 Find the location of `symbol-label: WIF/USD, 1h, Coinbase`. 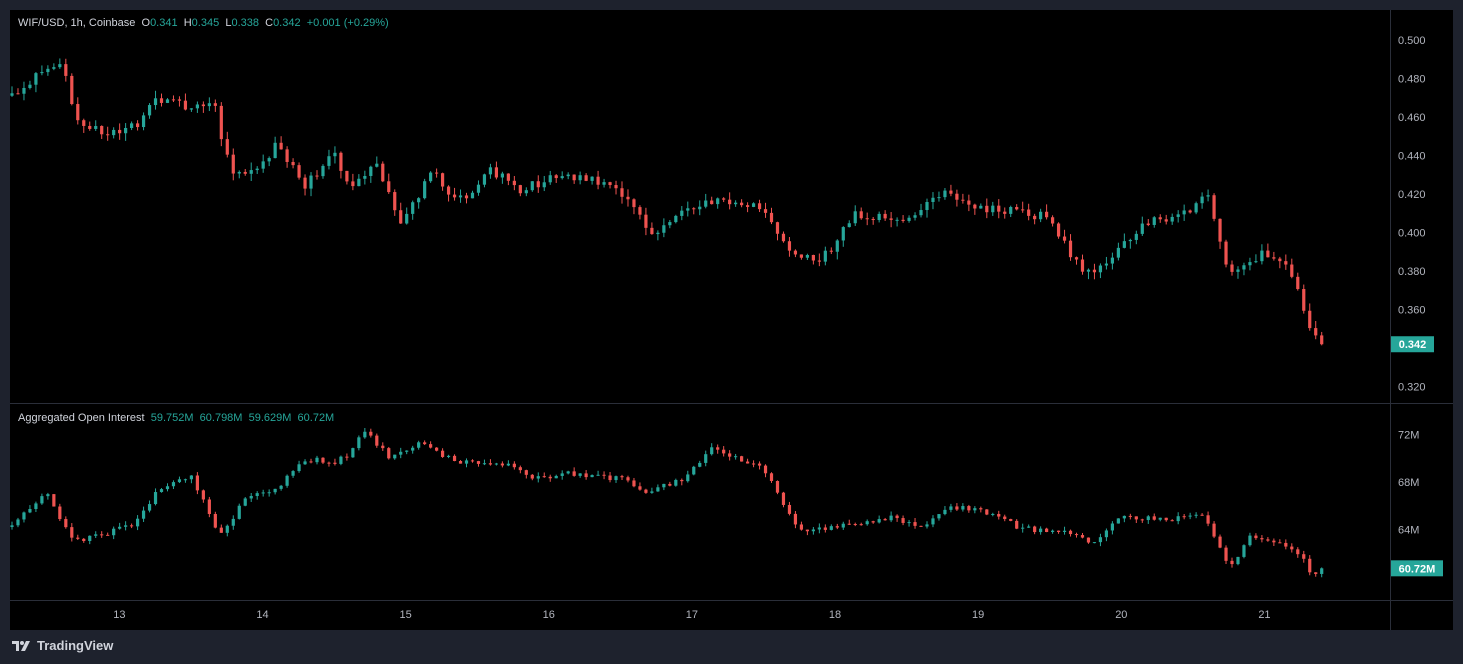

symbol-label: WIF/USD, 1h, Coinbase is located at coordinates (77, 23).